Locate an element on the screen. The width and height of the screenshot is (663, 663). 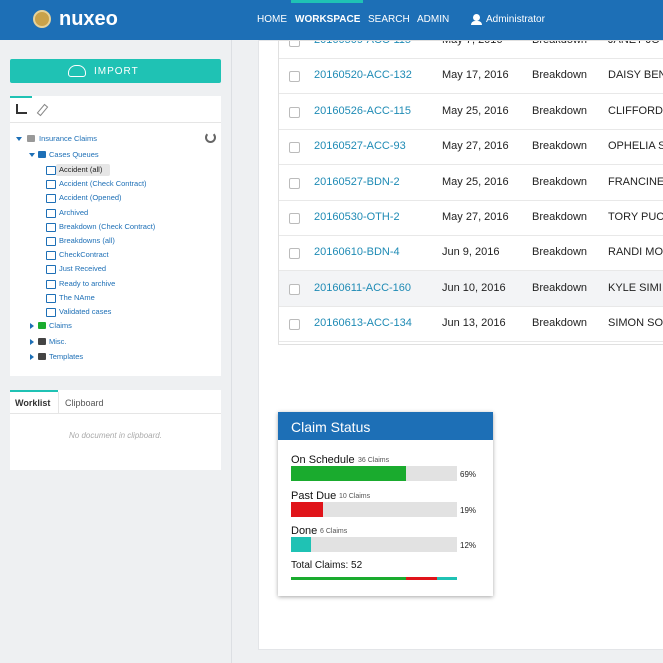
tree-label: Breakdown (Check Contract) is located at coordinates (107, 226).